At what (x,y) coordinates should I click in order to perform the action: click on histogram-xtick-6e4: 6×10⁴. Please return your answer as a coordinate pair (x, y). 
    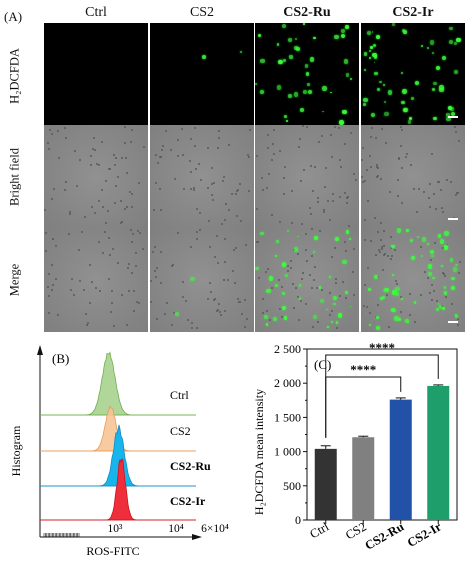
    Looking at the image, I should click on (215, 529).